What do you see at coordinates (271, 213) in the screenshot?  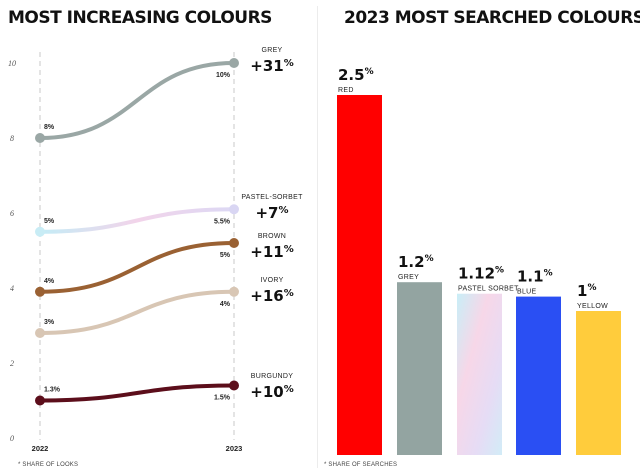 I see `series-change-pastel-sorbet: +7%` at bounding box center [271, 213].